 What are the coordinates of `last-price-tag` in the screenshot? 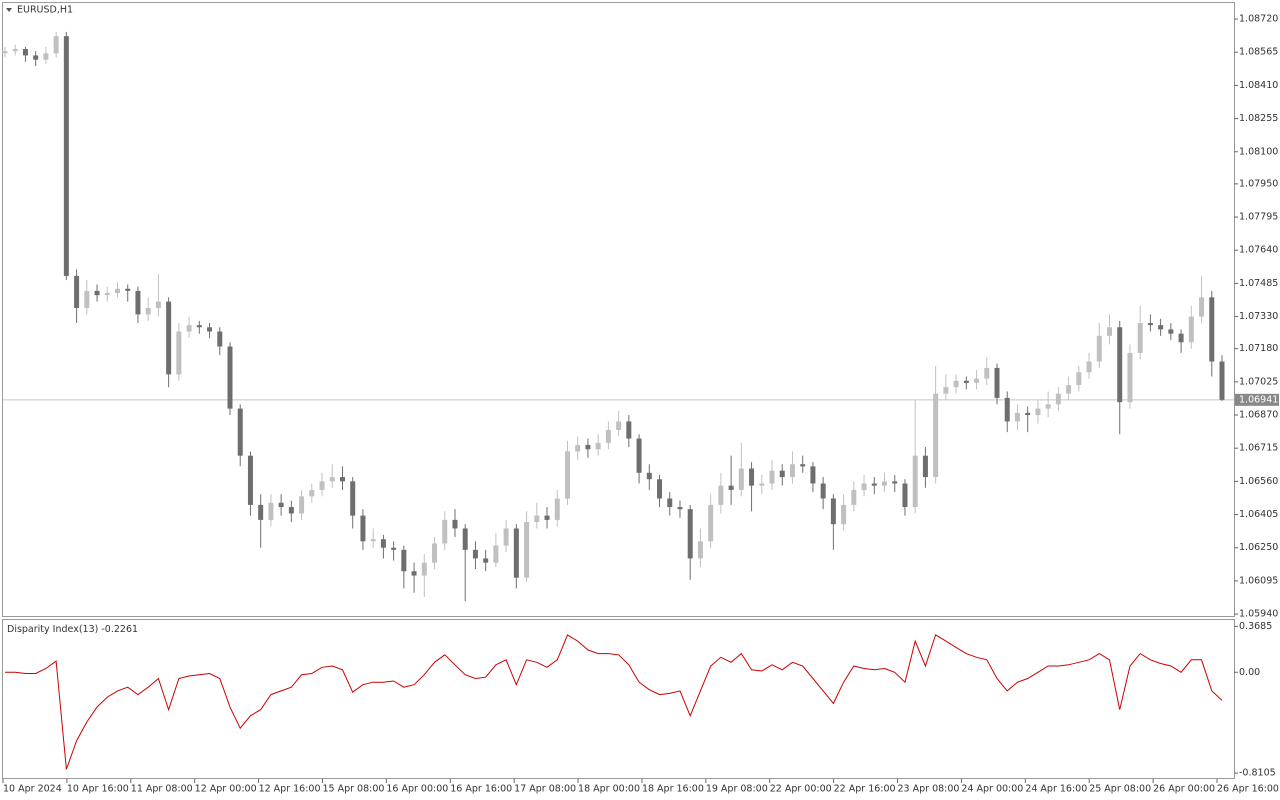 It's located at (1257, 399).